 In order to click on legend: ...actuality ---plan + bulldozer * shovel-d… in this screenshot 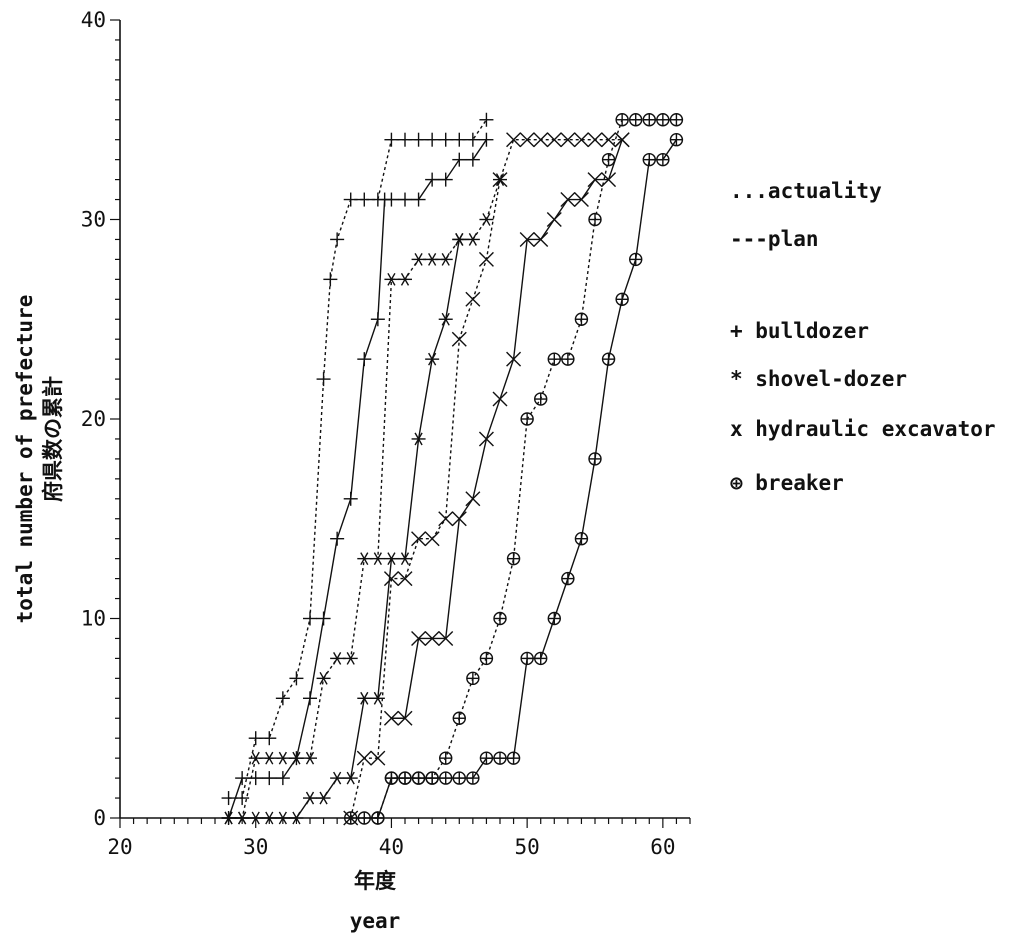, I will do `click(863, 337)`.